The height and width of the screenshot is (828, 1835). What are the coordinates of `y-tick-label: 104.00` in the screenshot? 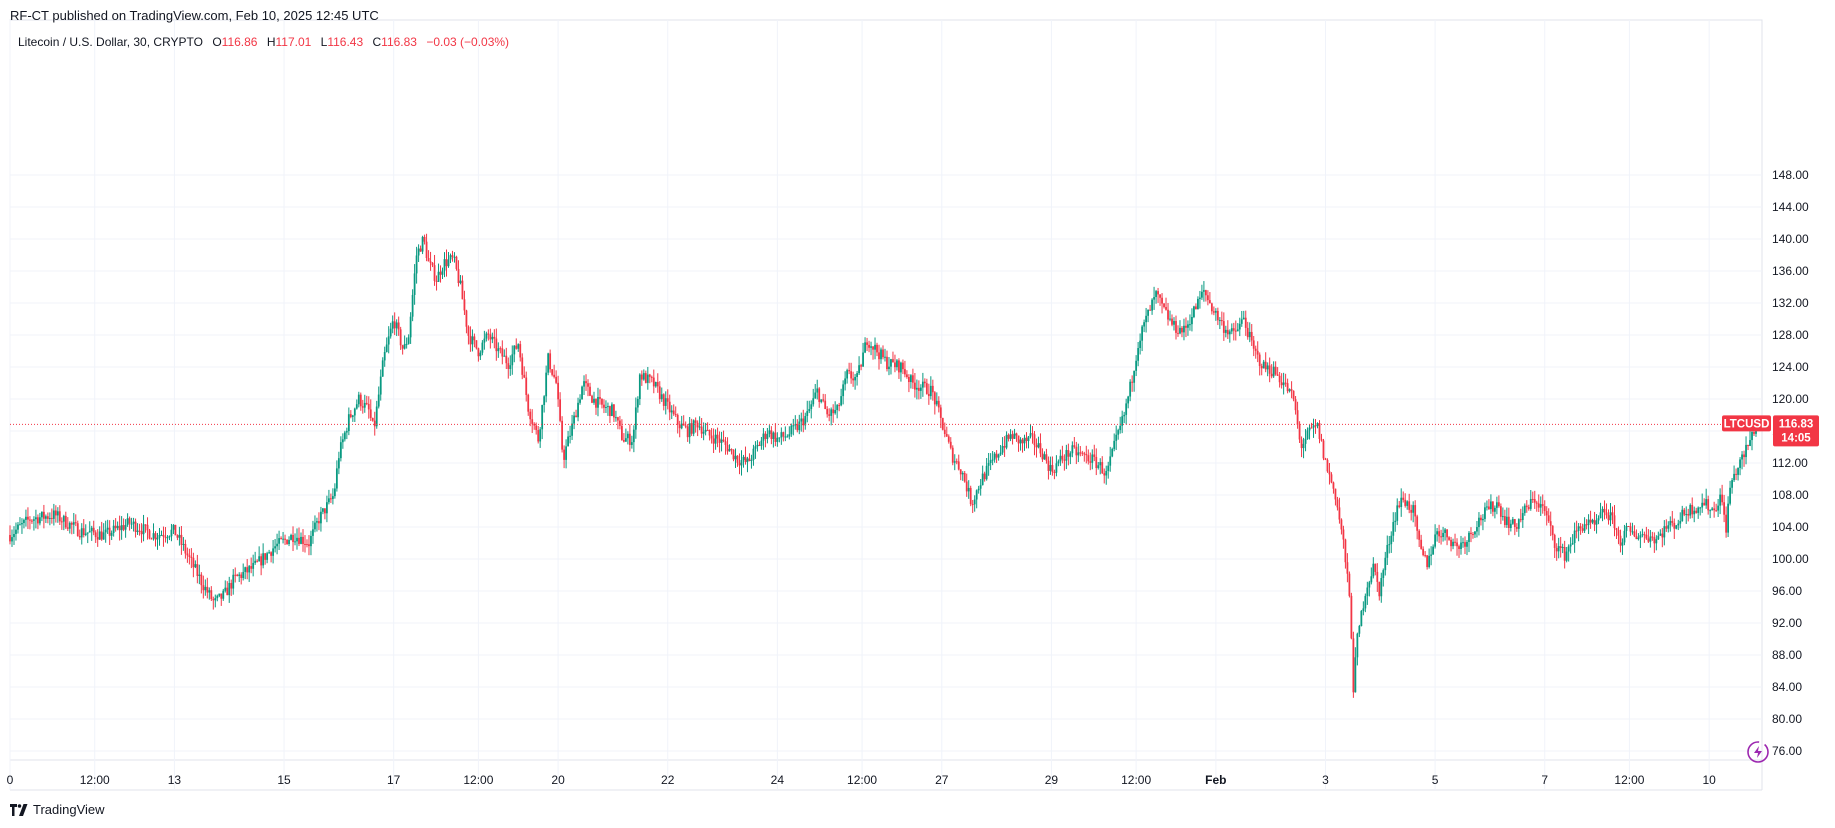 It's located at (1790, 527).